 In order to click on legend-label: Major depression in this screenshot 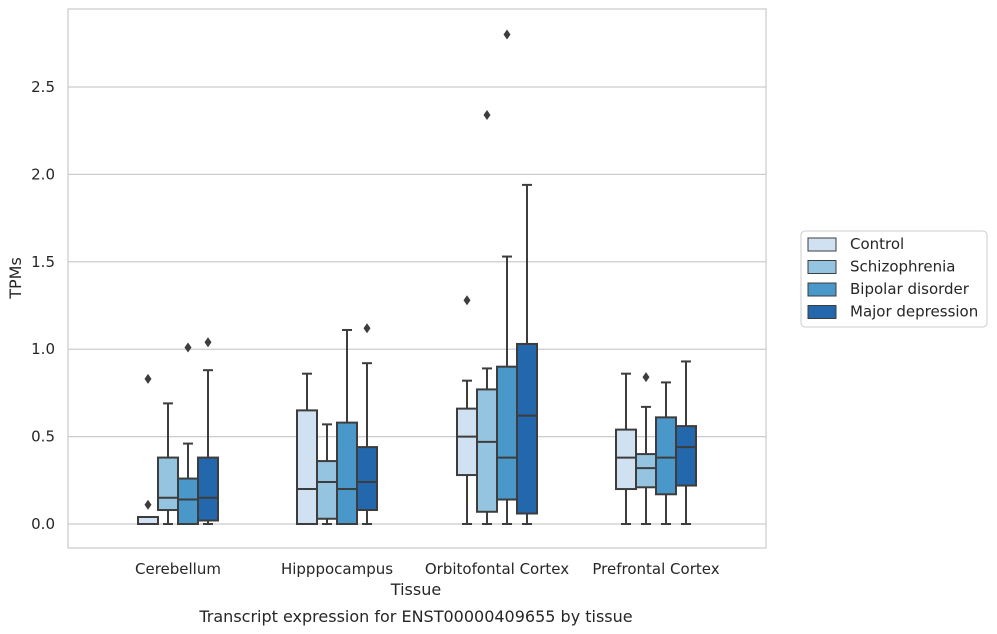, I will do `click(914, 312)`.